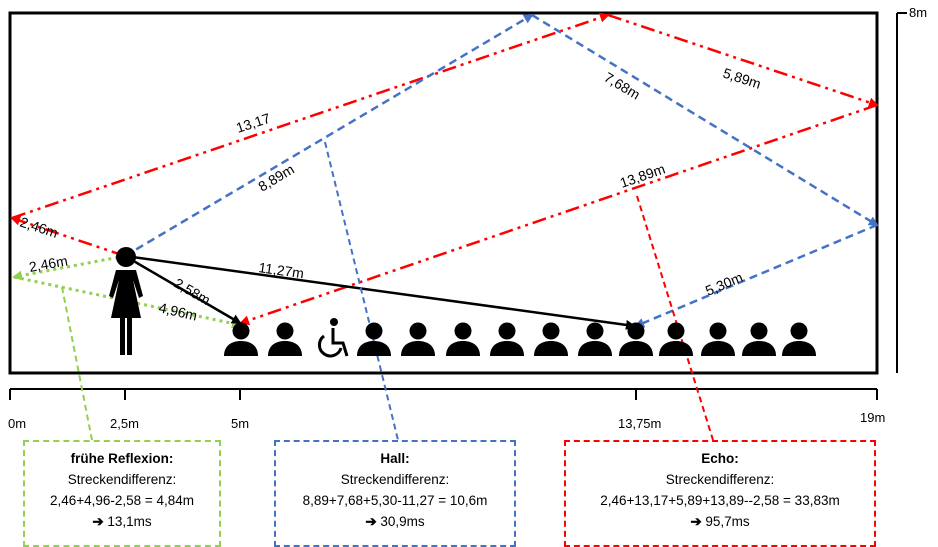  I want to click on axis-tick-label: 13,75m, so click(639, 423).